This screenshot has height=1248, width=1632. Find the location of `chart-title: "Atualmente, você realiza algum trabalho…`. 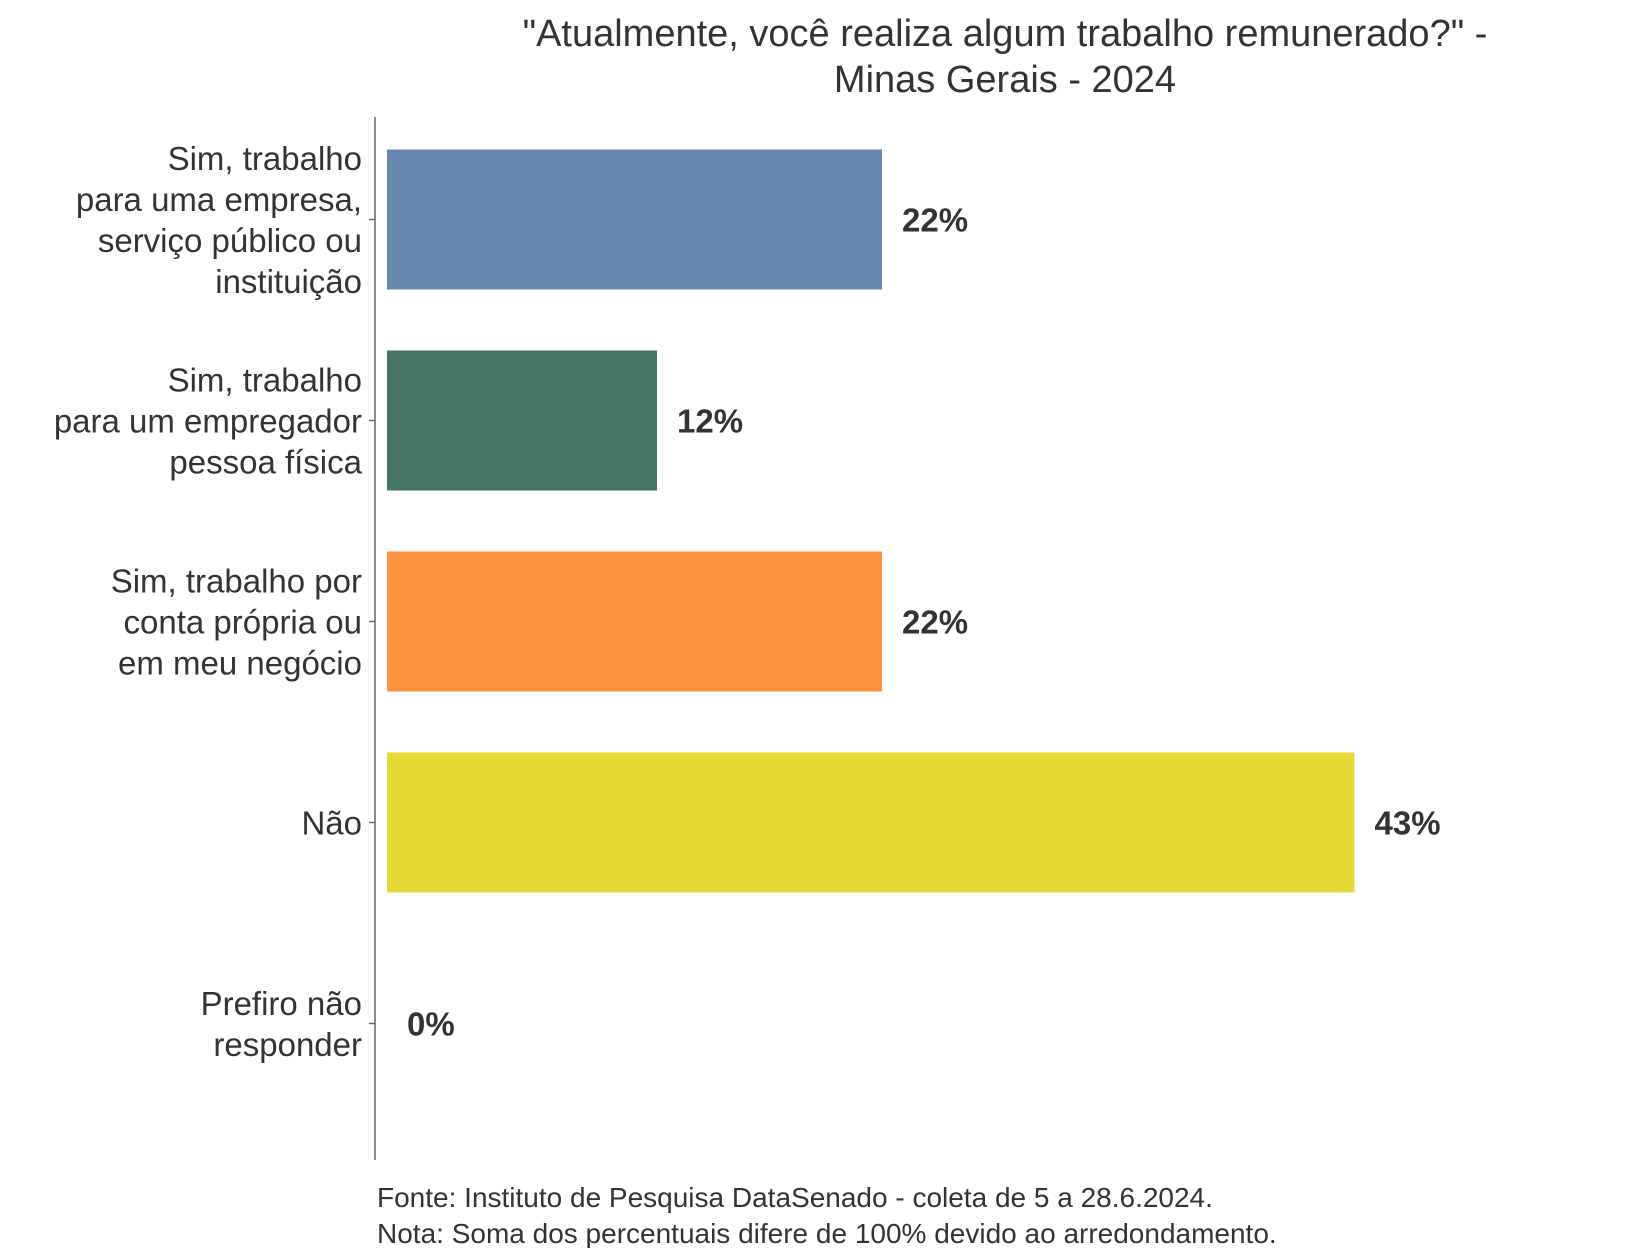

chart-title: "Atualmente, você realiza algum trabalho… is located at coordinates (1005, 57).